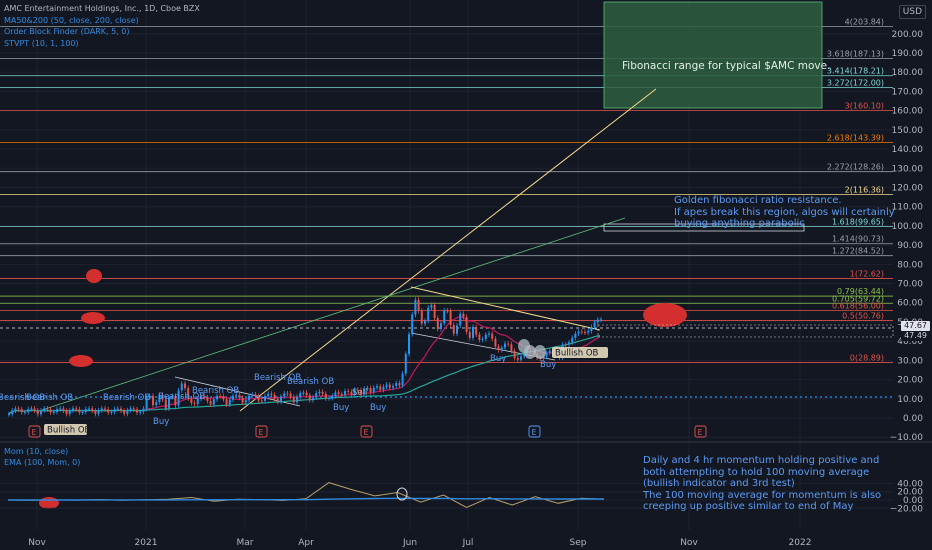 This screenshot has height=550, width=932. I want to click on indicator-stvpt: STVPT (10, 1, 100), so click(41, 43).